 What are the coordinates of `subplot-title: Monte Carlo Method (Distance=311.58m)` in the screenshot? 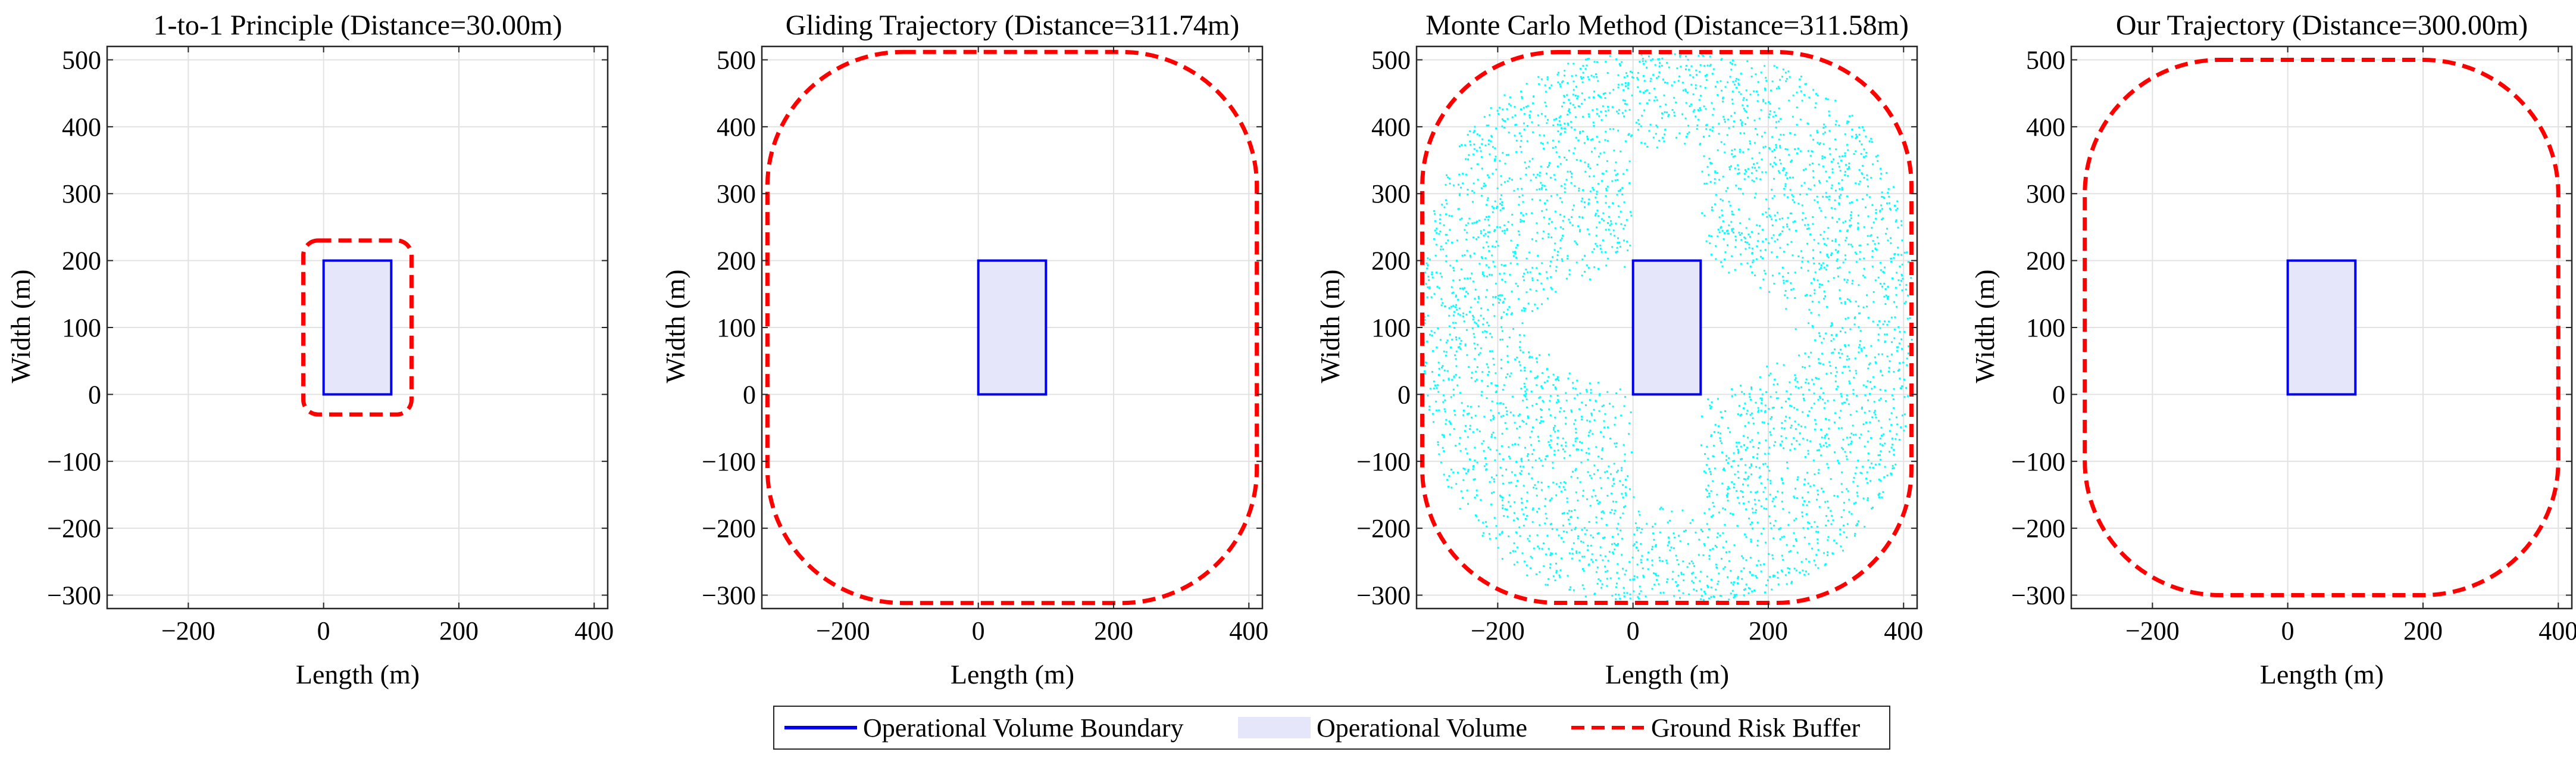 It's located at (1667, 25).